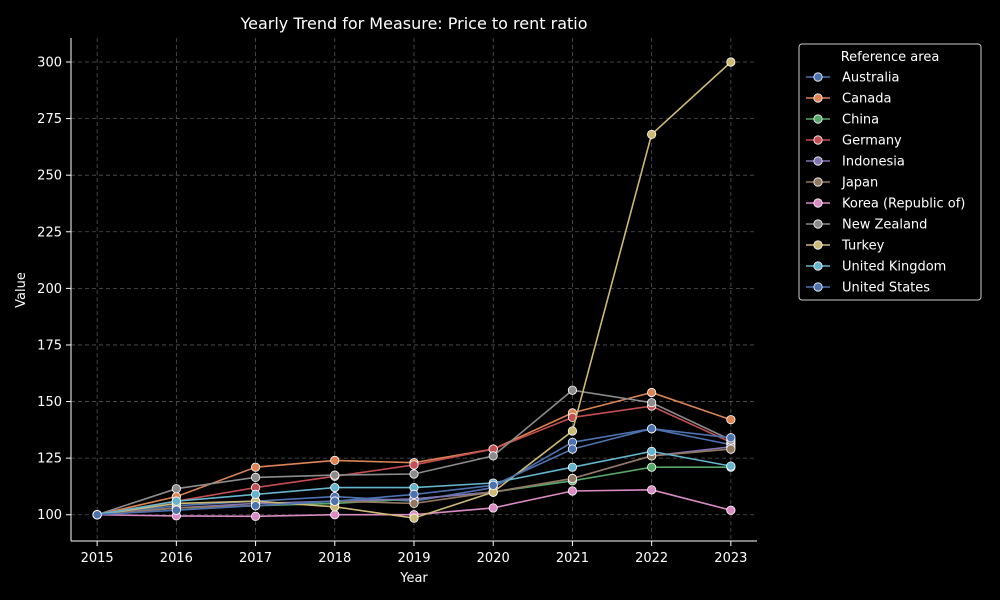 This screenshot has width=1000, height=600. I want to click on legend-item: Australia, so click(853, 78).